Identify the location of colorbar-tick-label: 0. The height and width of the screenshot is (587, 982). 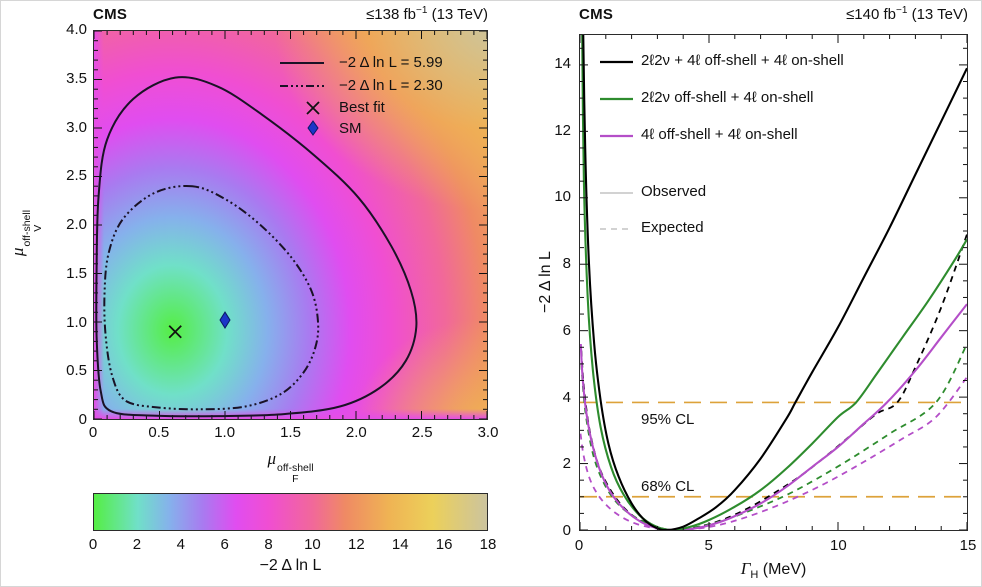
(93, 544).